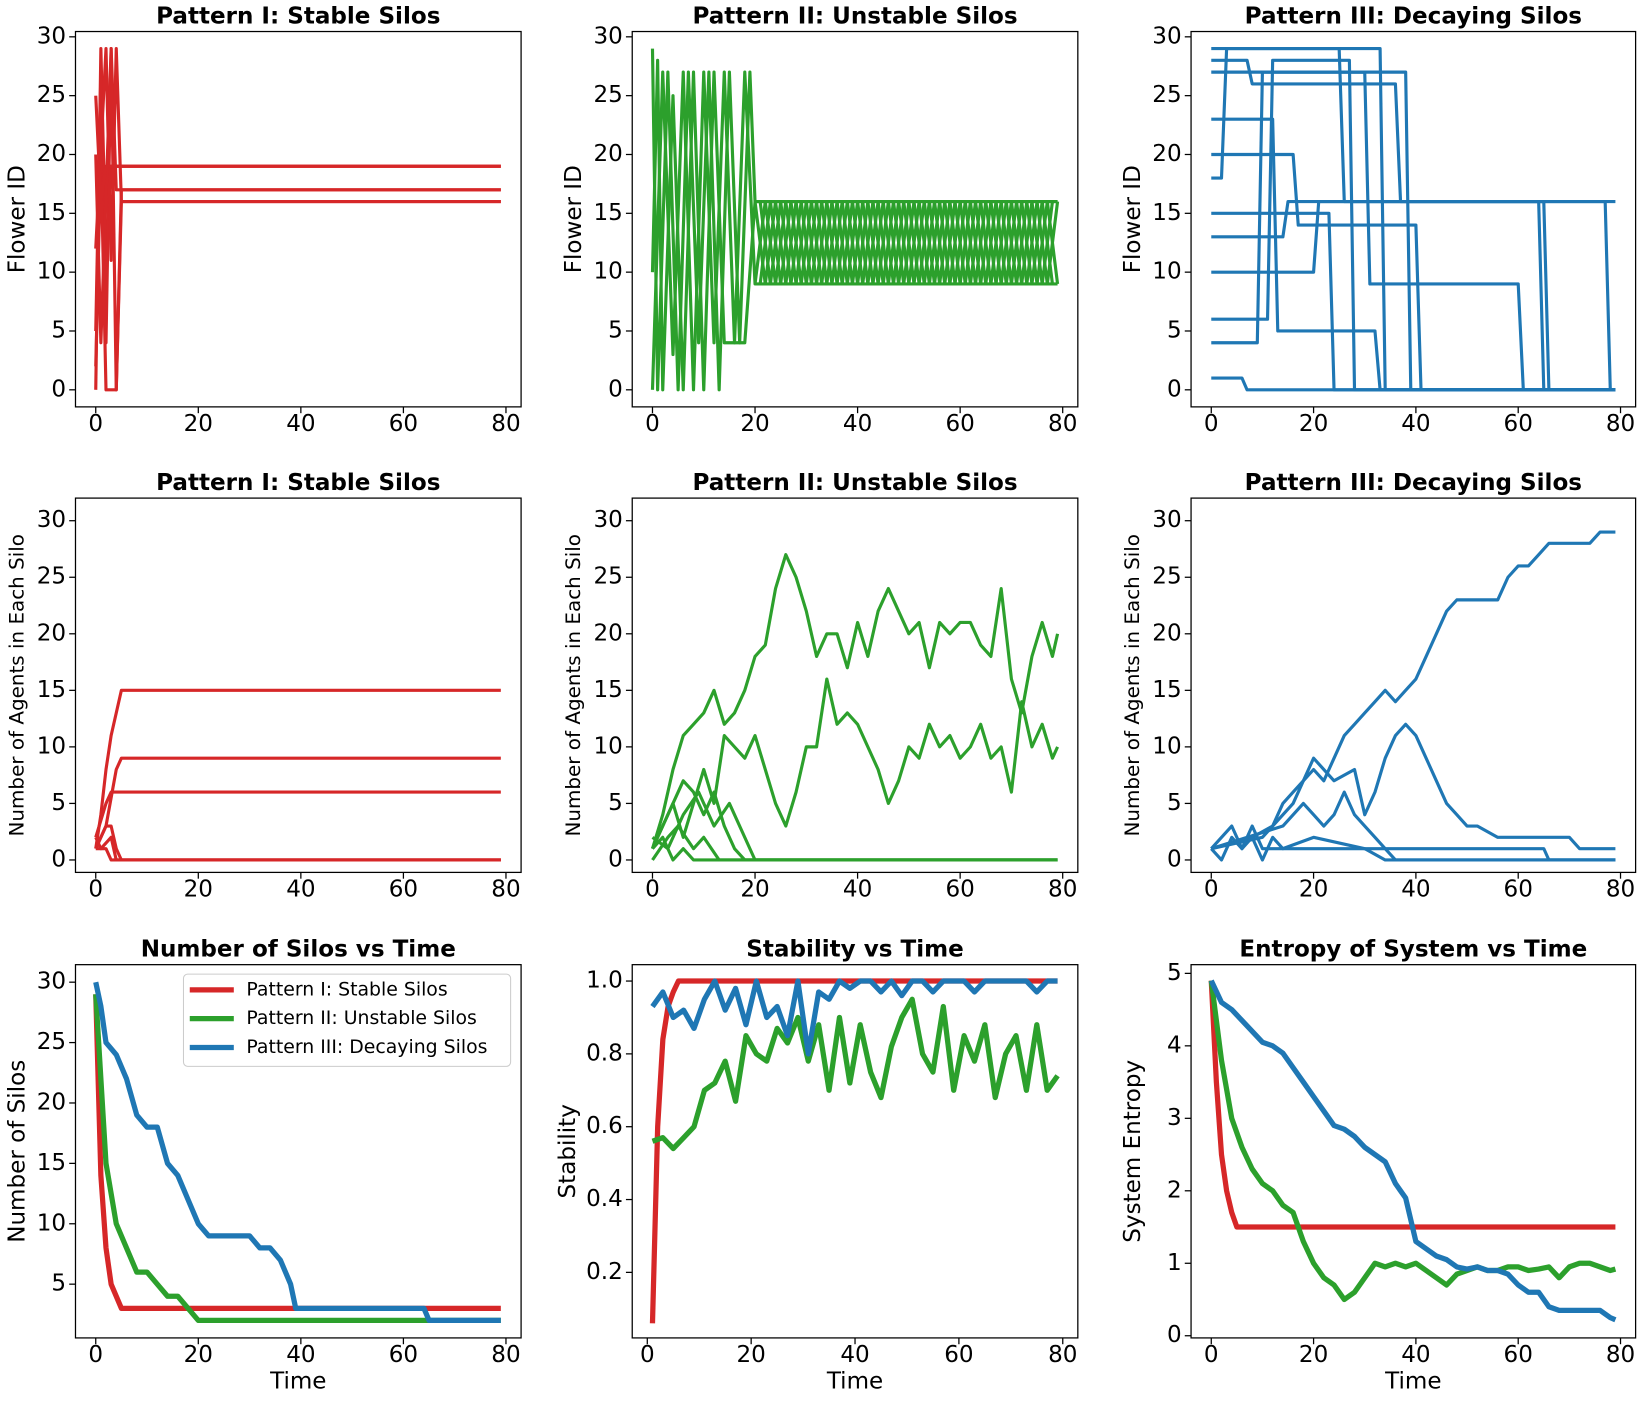 The width and height of the screenshot is (1644, 1403). I want to click on legend-label: Pattern I: Stable Silos, so click(346, 989).